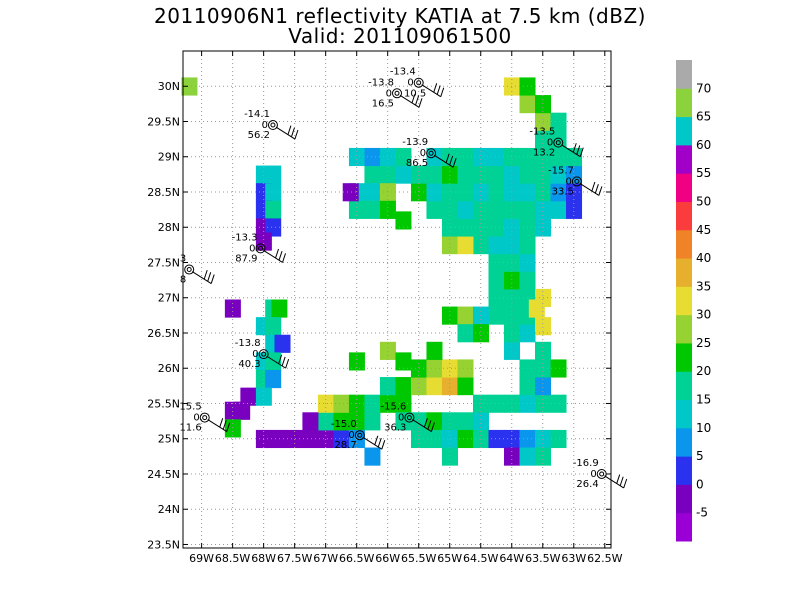 The width and height of the screenshot is (800, 600). Describe the element at coordinates (703, 88) in the screenshot. I see `colorbar-label-15: 70` at that location.